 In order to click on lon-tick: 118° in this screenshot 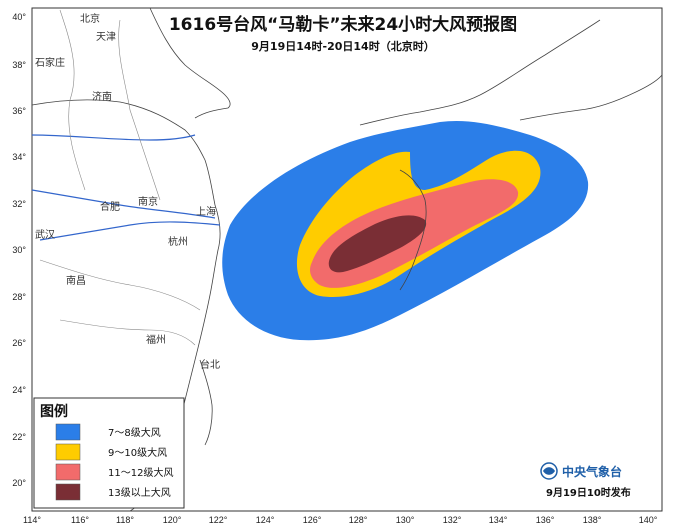, I will do `click(125, 520)`.